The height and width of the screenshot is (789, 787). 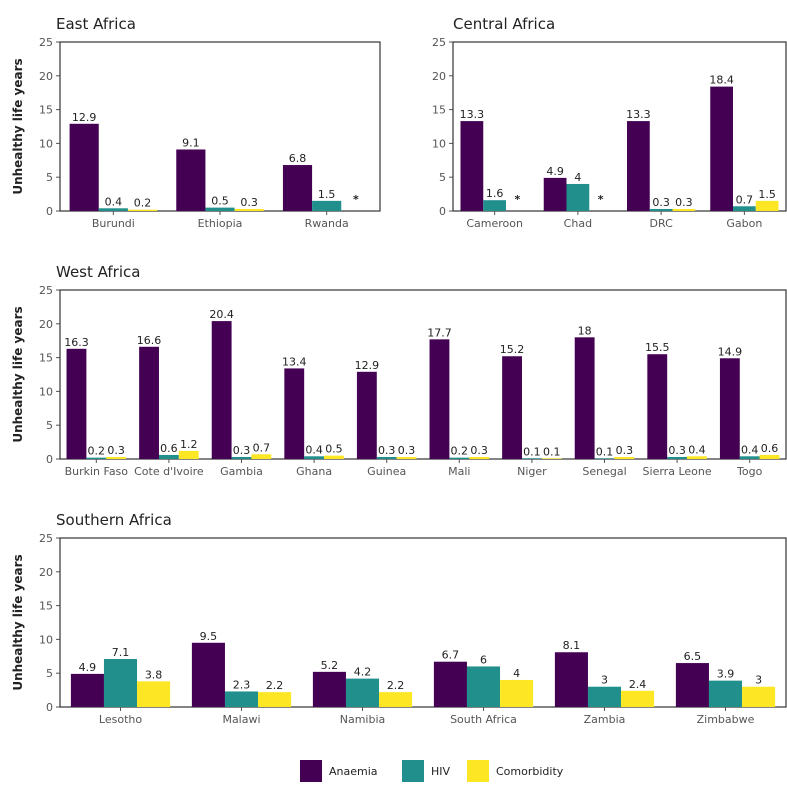 I want to click on panel-title: West Africa, so click(x=98, y=272).